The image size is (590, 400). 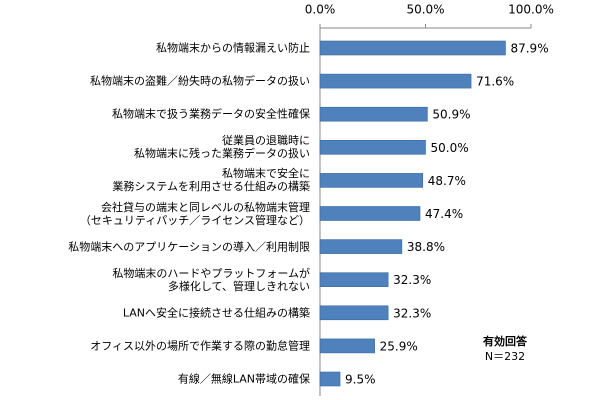 What do you see at coordinates (399, 346) in the screenshot?
I see `value-label: 25.9%` at bounding box center [399, 346].